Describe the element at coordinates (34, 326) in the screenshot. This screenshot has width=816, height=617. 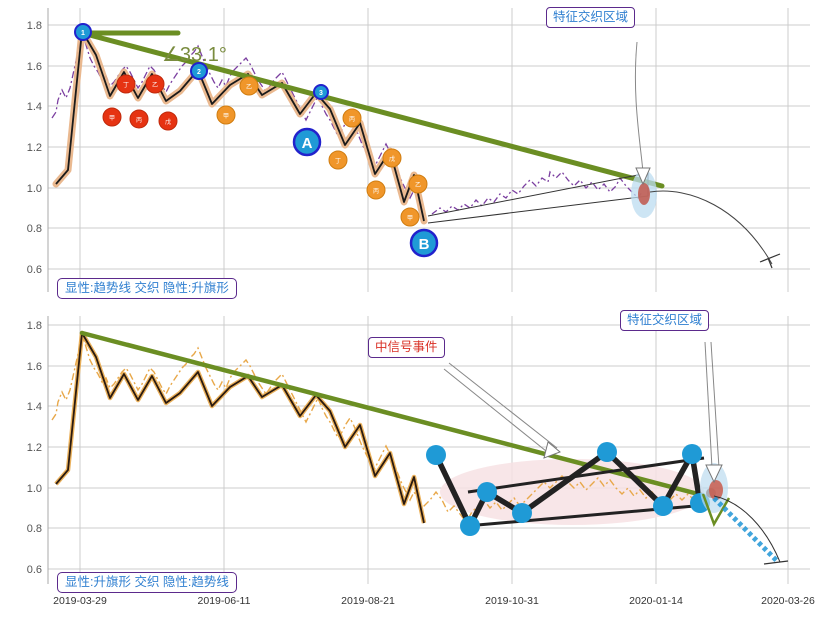
I see `y-tick-b6: 1.8` at that location.